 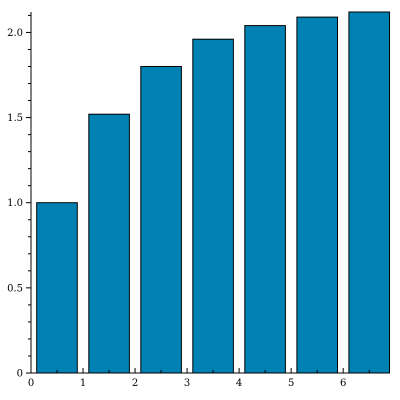 What do you see at coordinates (20, 374) in the screenshot?
I see `y-tick-label: 0` at bounding box center [20, 374].